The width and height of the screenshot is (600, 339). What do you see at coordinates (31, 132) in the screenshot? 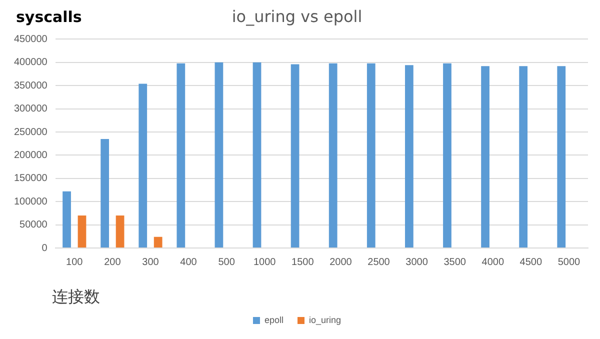
I see `y-tick-label: 250000` at bounding box center [31, 132].